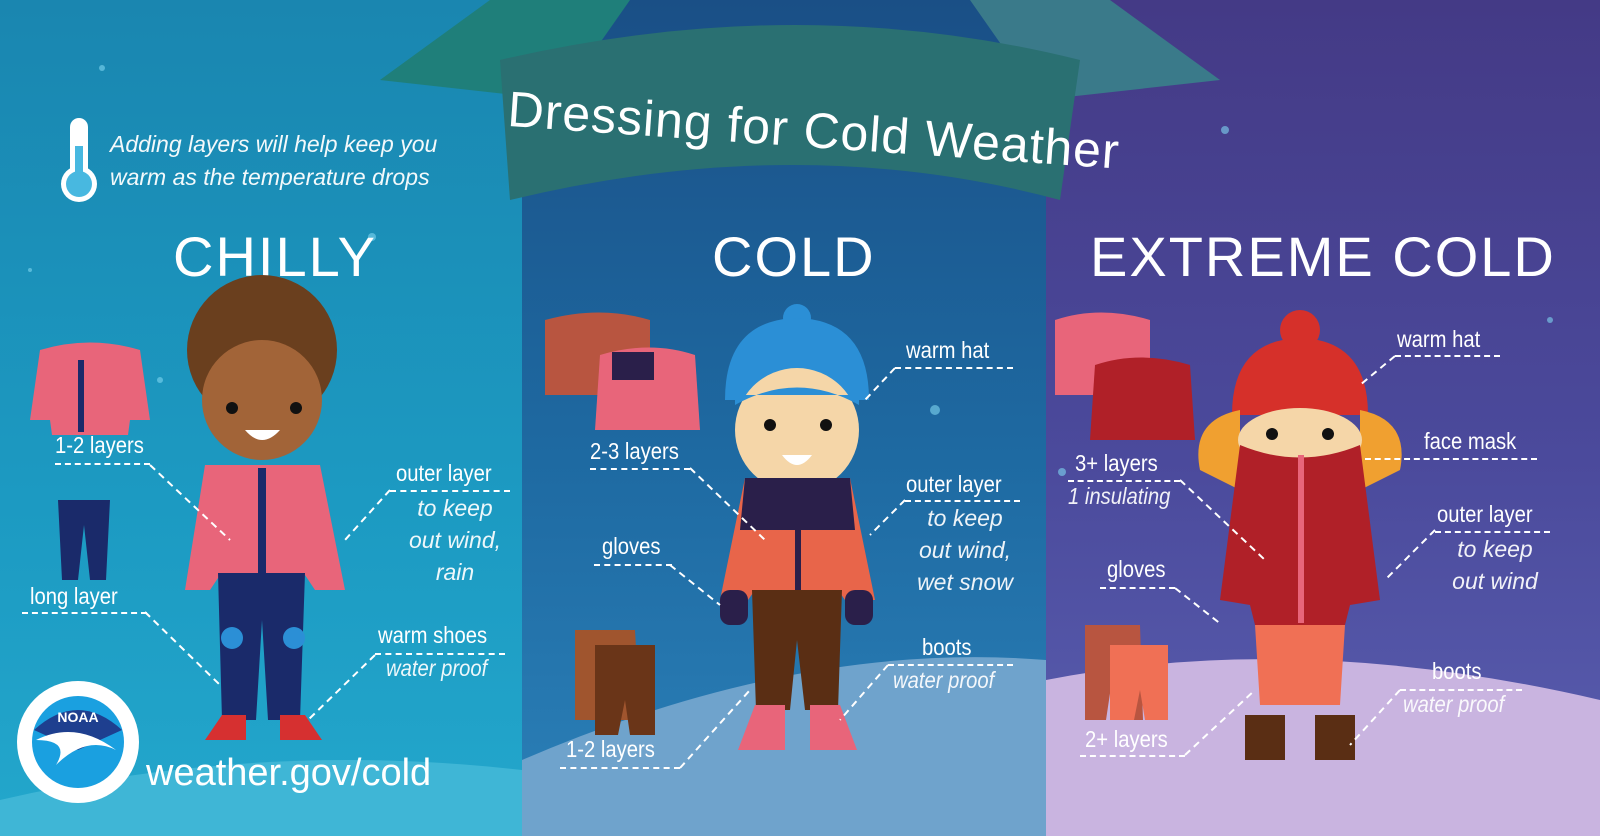 The height and width of the screenshot is (836, 1600). What do you see at coordinates (437, 668) in the screenshot?
I see `note-chilly-shoes: water proof` at bounding box center [437, 668].